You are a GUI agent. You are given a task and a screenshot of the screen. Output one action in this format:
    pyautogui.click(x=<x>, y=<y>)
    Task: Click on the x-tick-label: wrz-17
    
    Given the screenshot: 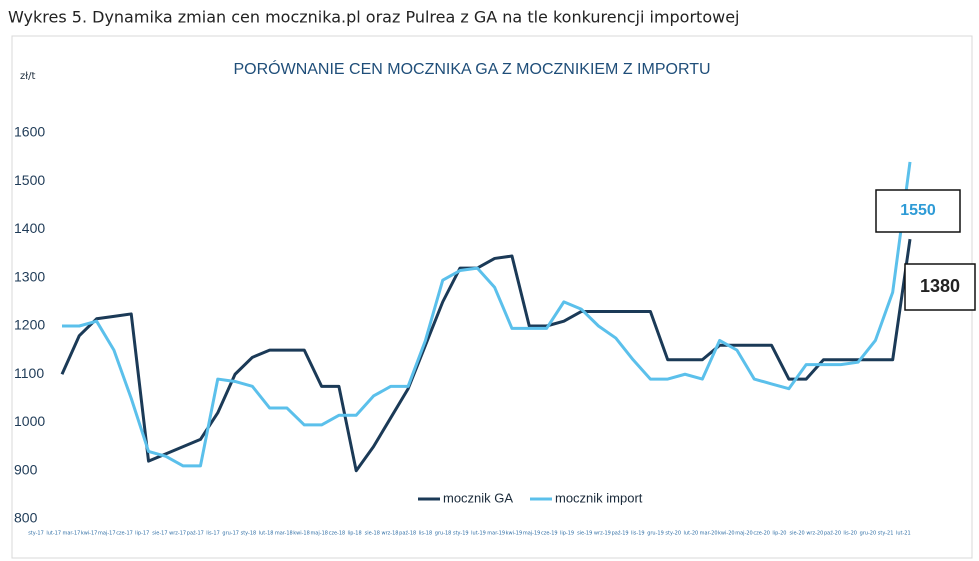 What is the action you would take?
    pyautogui.click(x=177, y=534)
    